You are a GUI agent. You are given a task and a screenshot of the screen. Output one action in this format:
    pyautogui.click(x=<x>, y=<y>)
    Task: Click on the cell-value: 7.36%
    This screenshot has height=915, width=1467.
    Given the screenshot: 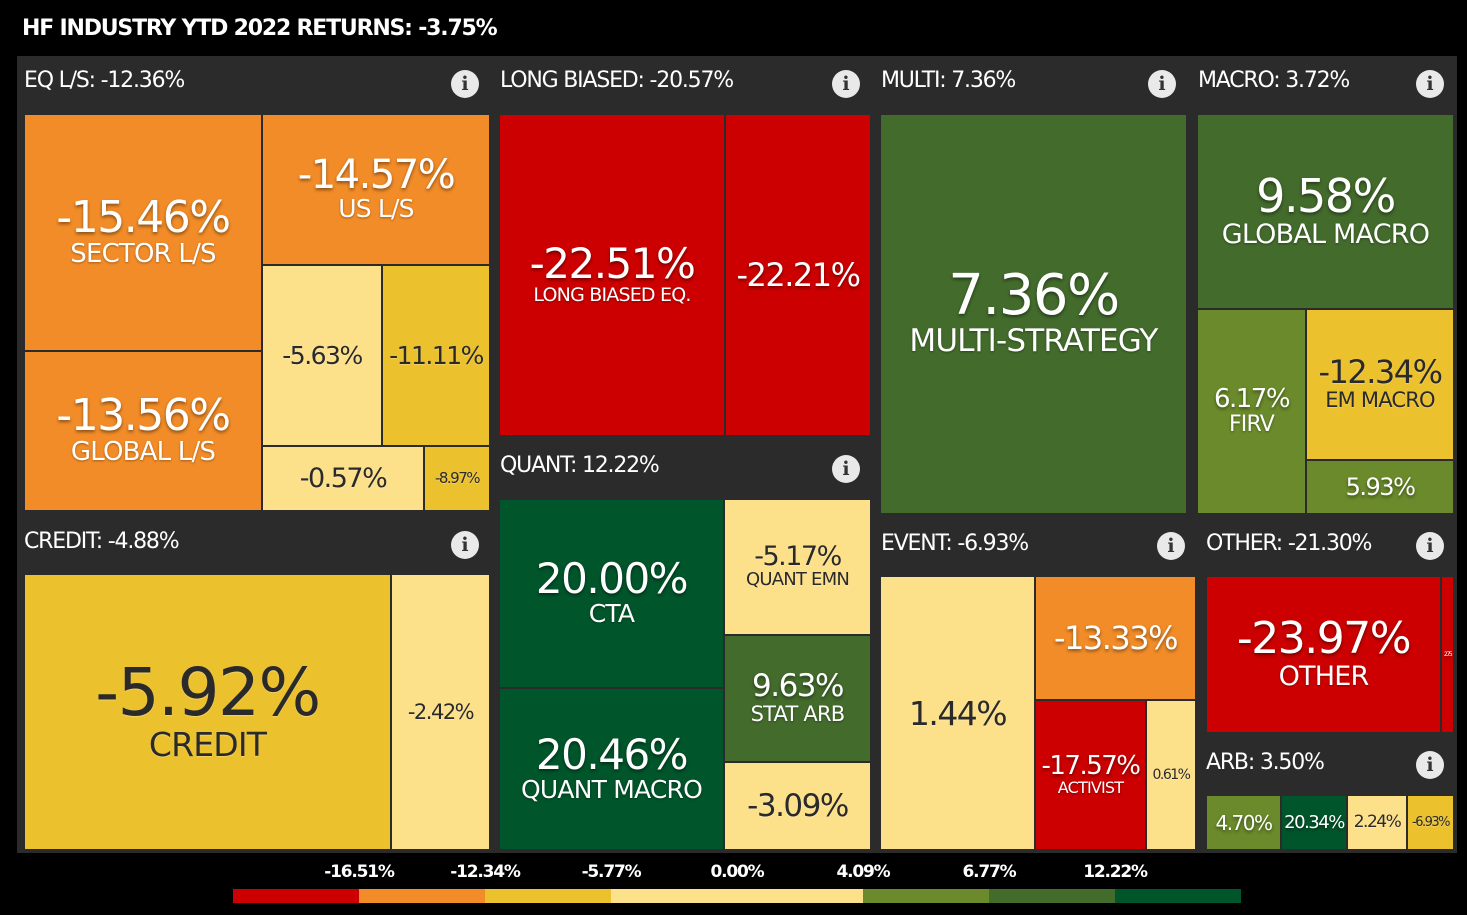 What is the action you would take?
    pyautogui.click(x=1034, y=296)
    